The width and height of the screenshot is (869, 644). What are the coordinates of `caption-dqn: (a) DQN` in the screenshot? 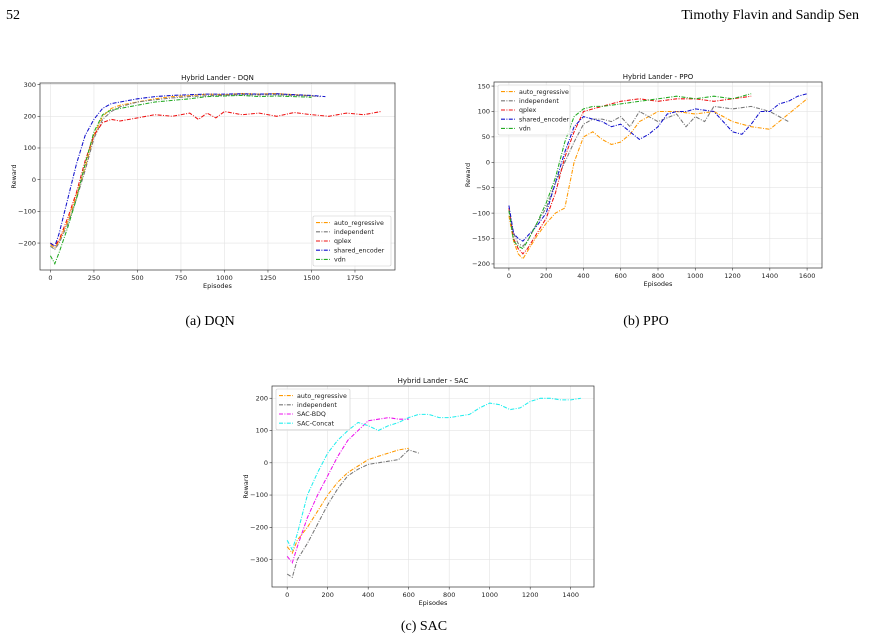 It's located at (210, 321).